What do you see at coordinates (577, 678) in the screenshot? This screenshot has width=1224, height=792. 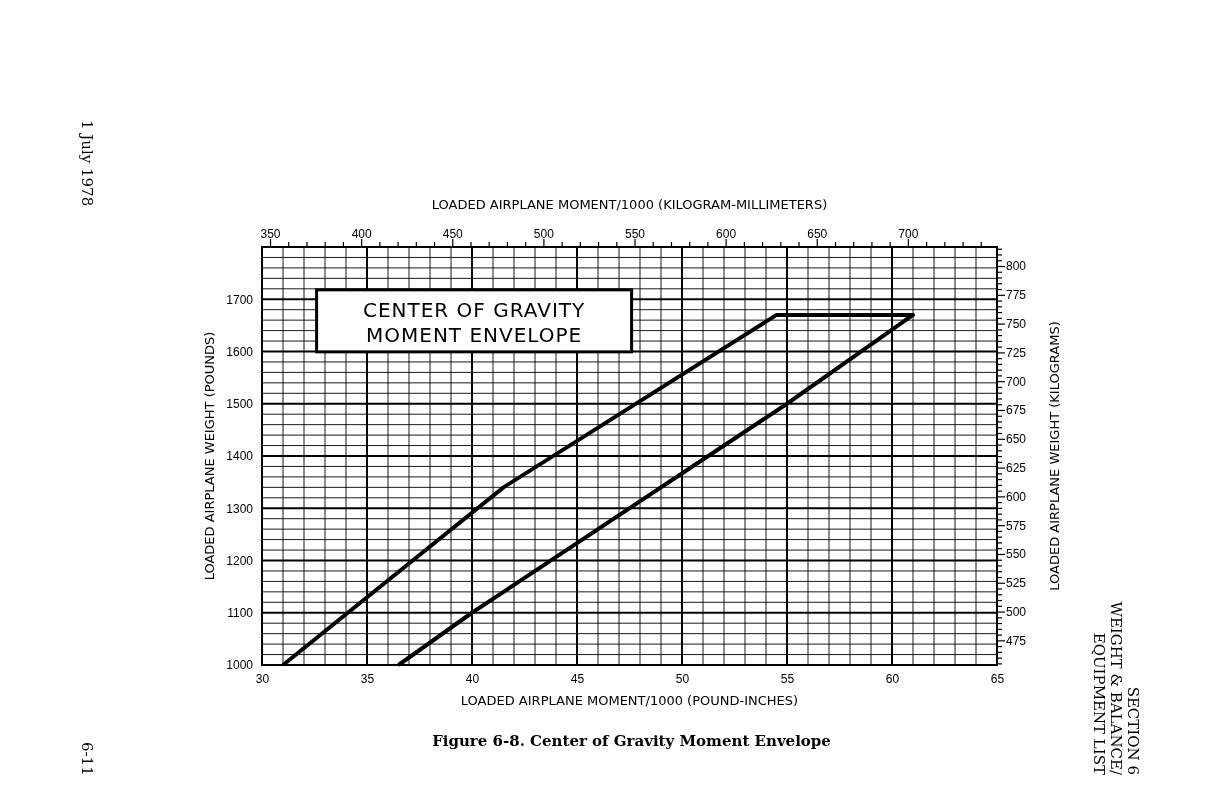 I see `x-tick-label: 45` at bounding box center [577, 678].